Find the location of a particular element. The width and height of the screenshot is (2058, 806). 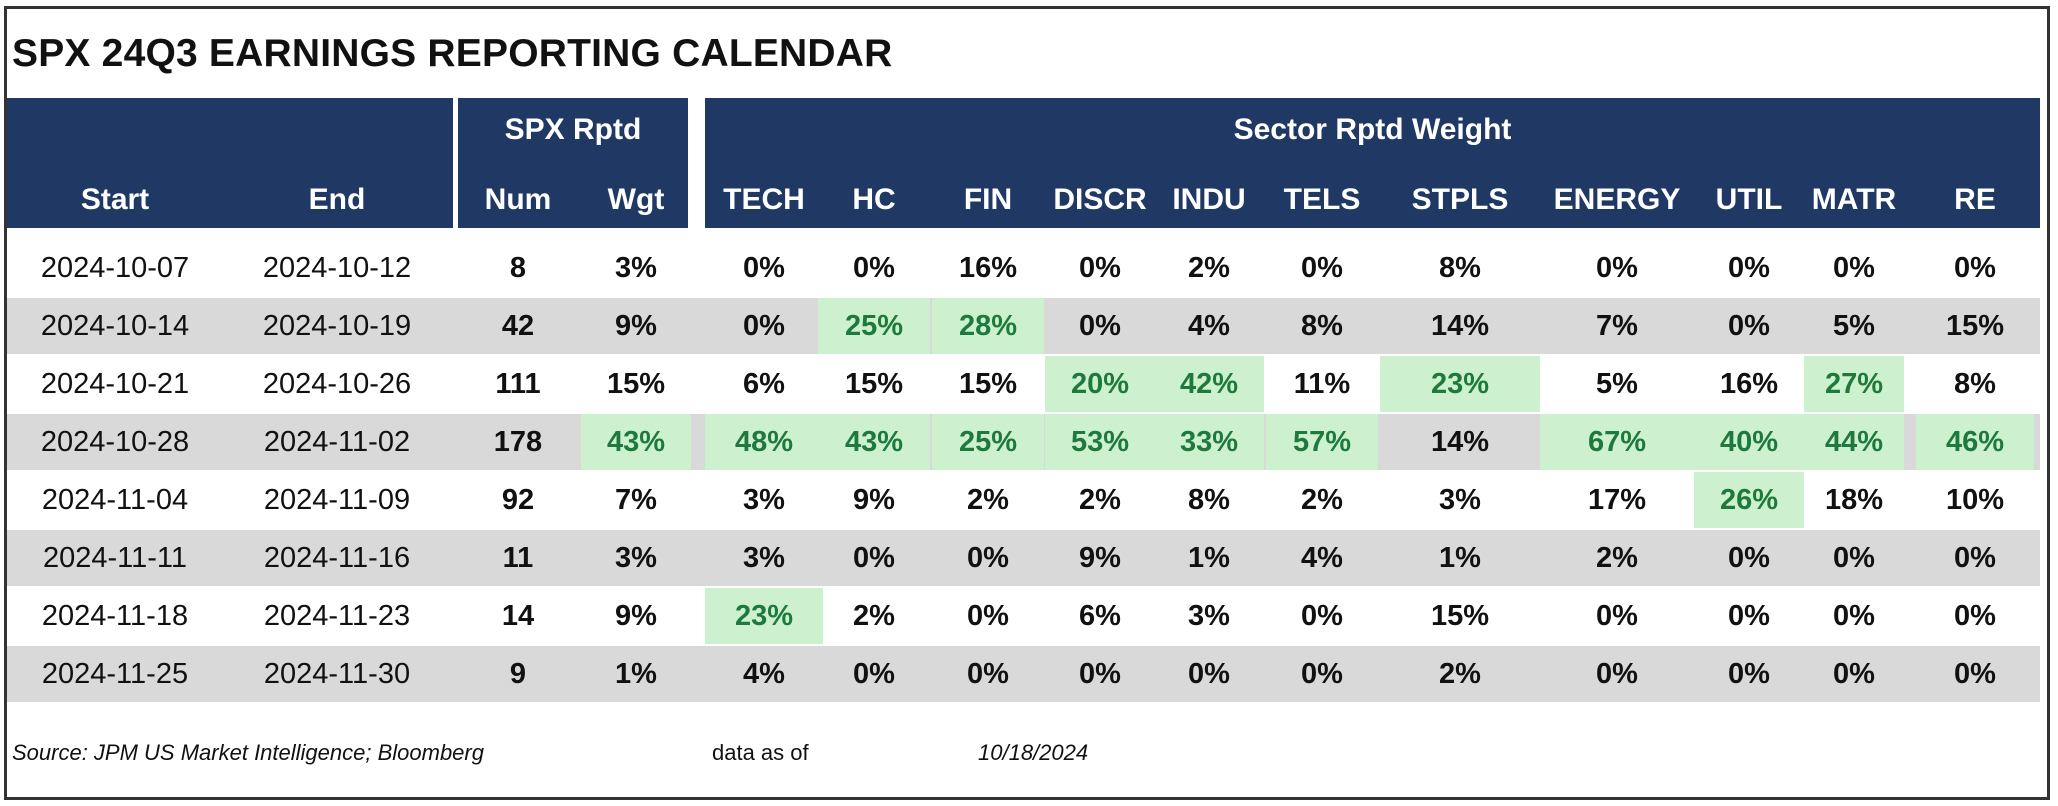

cell-wgt: 3% is located at coordinates (636, 268).